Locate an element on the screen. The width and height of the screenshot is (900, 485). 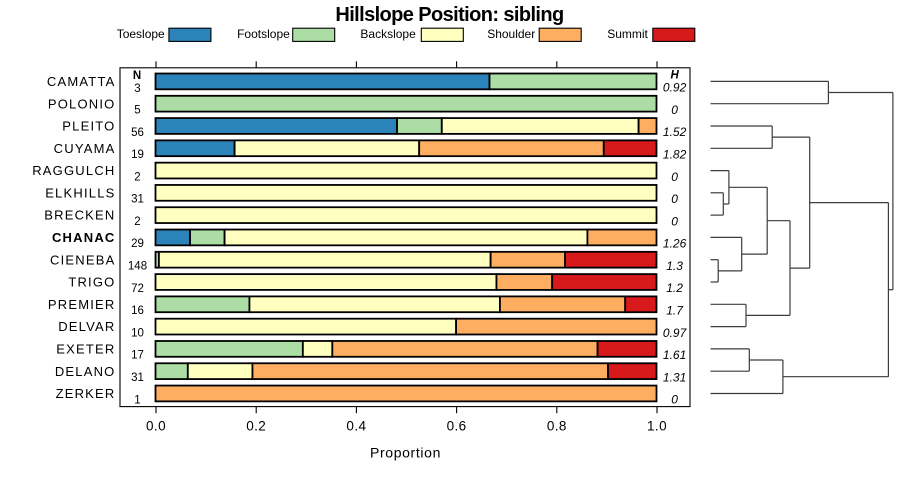
svg-text: TRIGO is located at coordinates (91, 282).